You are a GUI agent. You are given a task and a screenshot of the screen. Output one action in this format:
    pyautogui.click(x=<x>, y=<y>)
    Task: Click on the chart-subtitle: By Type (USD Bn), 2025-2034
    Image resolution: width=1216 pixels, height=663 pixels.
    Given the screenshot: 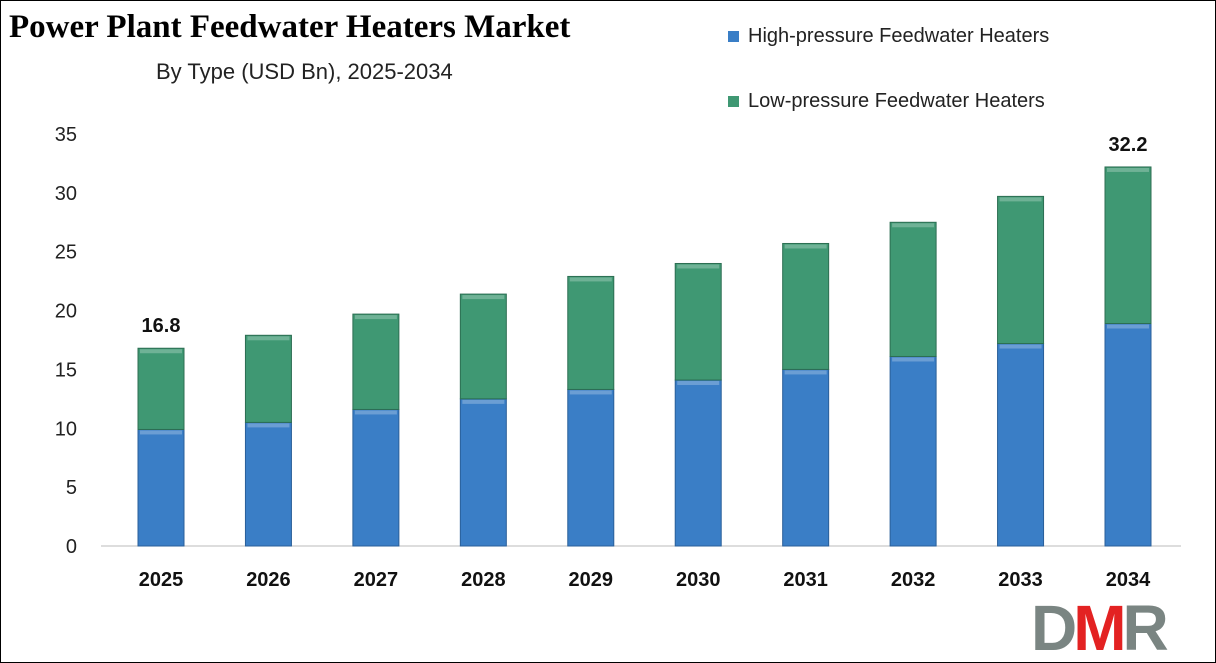 What is the action you would take?
    pyautogui.click(x=304, y=71)
    